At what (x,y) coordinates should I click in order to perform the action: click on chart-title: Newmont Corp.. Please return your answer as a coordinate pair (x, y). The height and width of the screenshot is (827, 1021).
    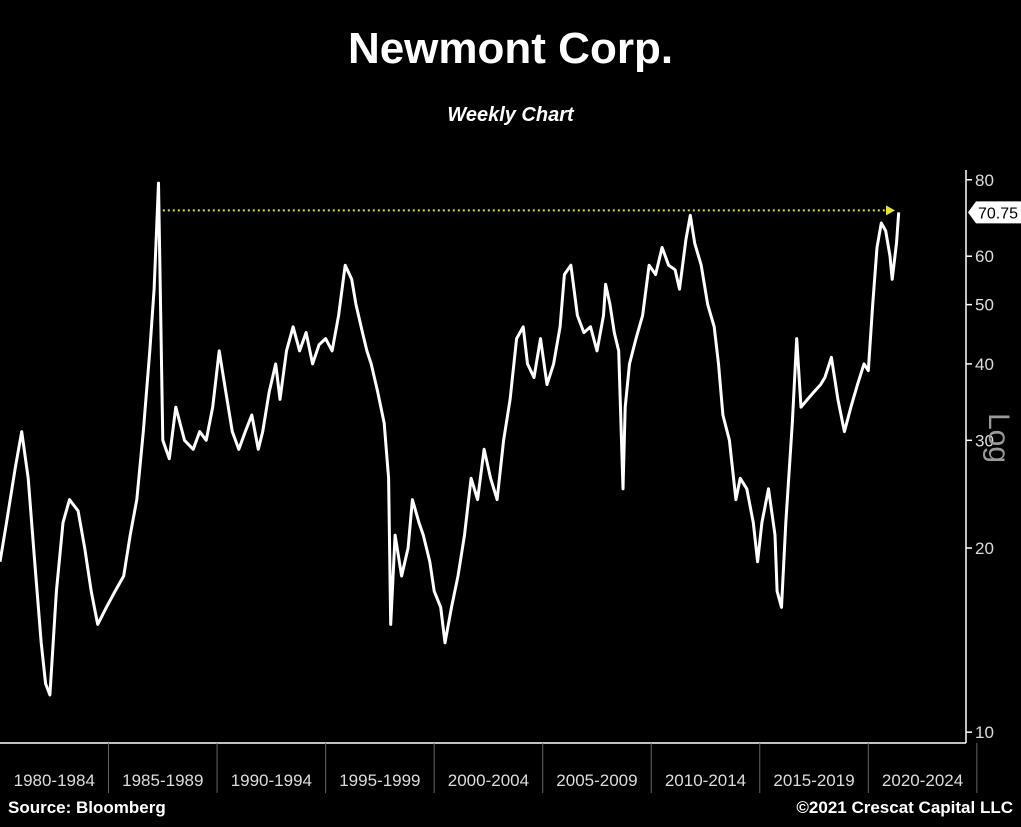
    Looking at the image, I should click on (510, 48).